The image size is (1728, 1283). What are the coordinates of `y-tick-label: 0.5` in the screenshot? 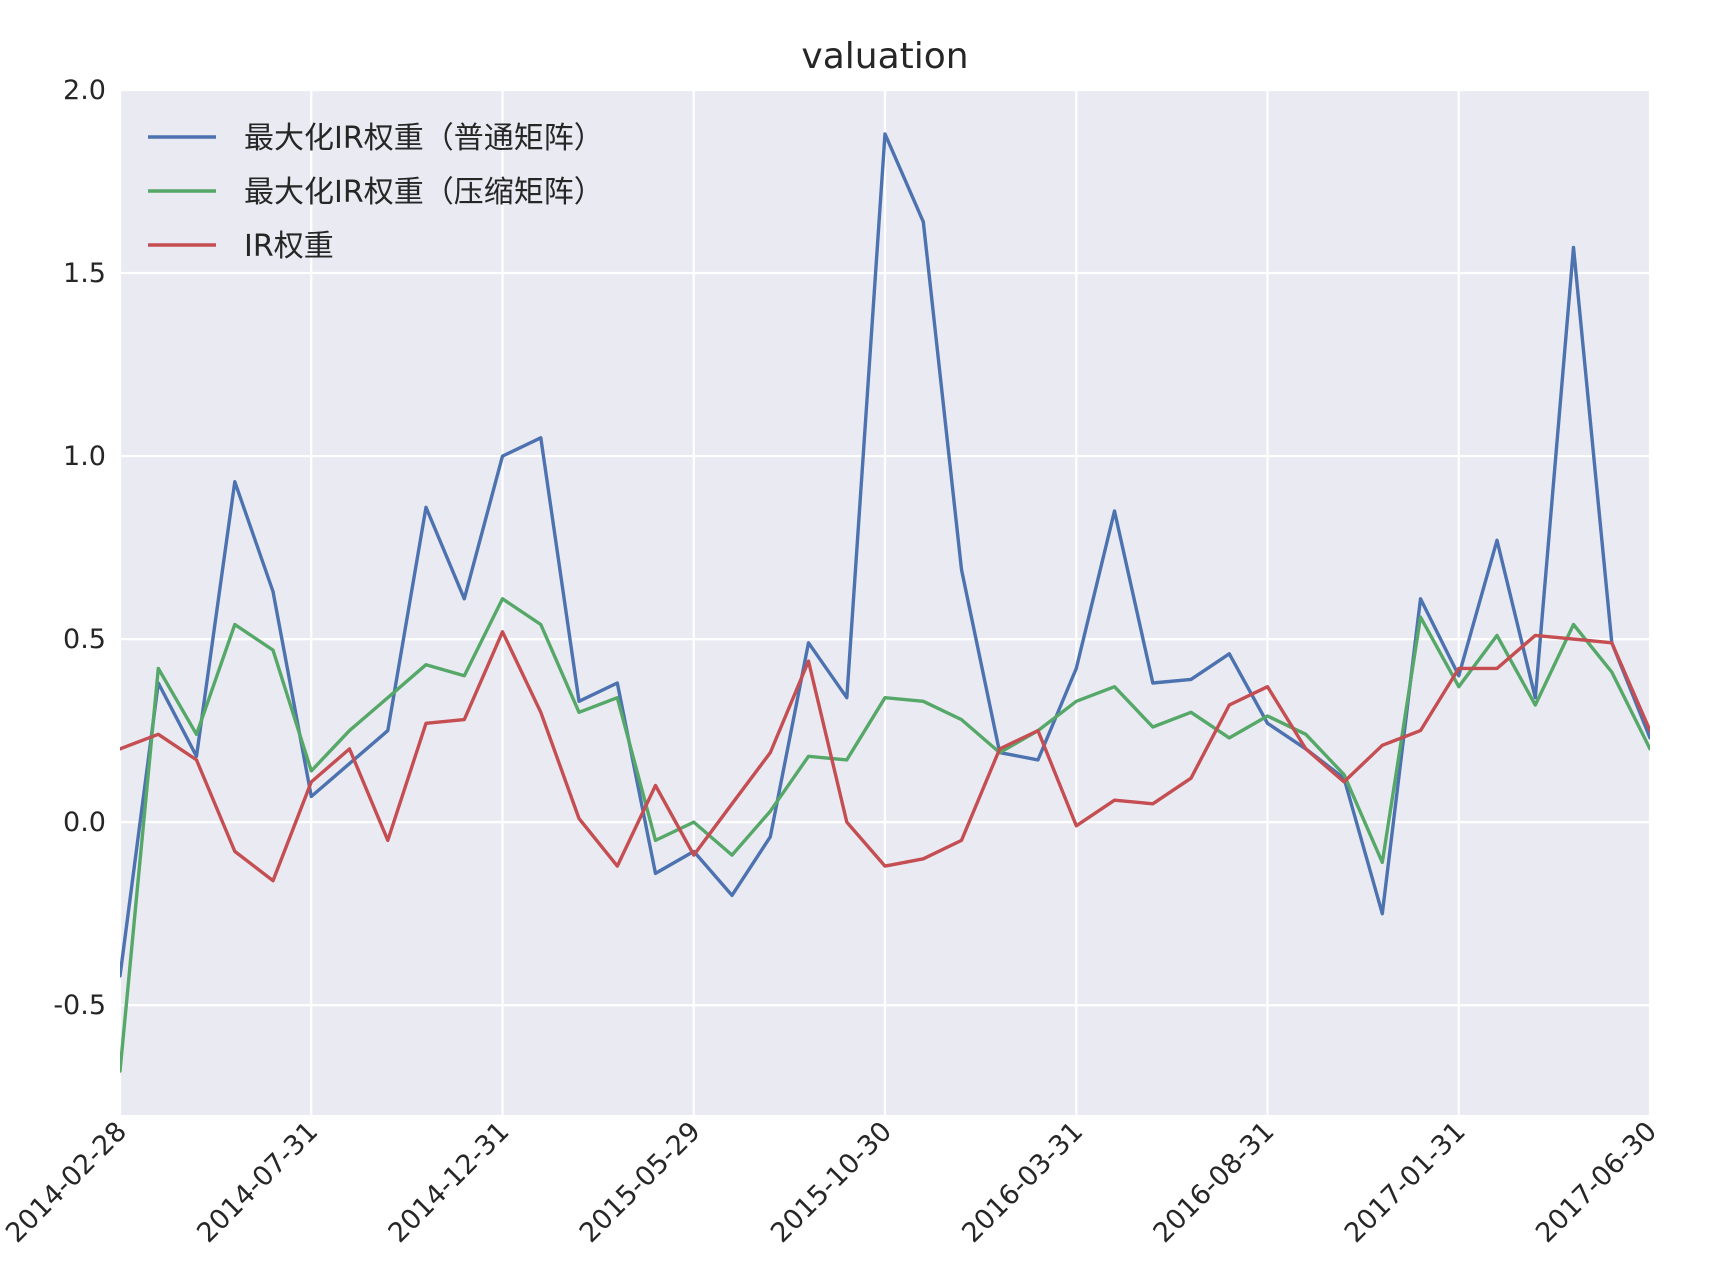 It's located at (84, 639).